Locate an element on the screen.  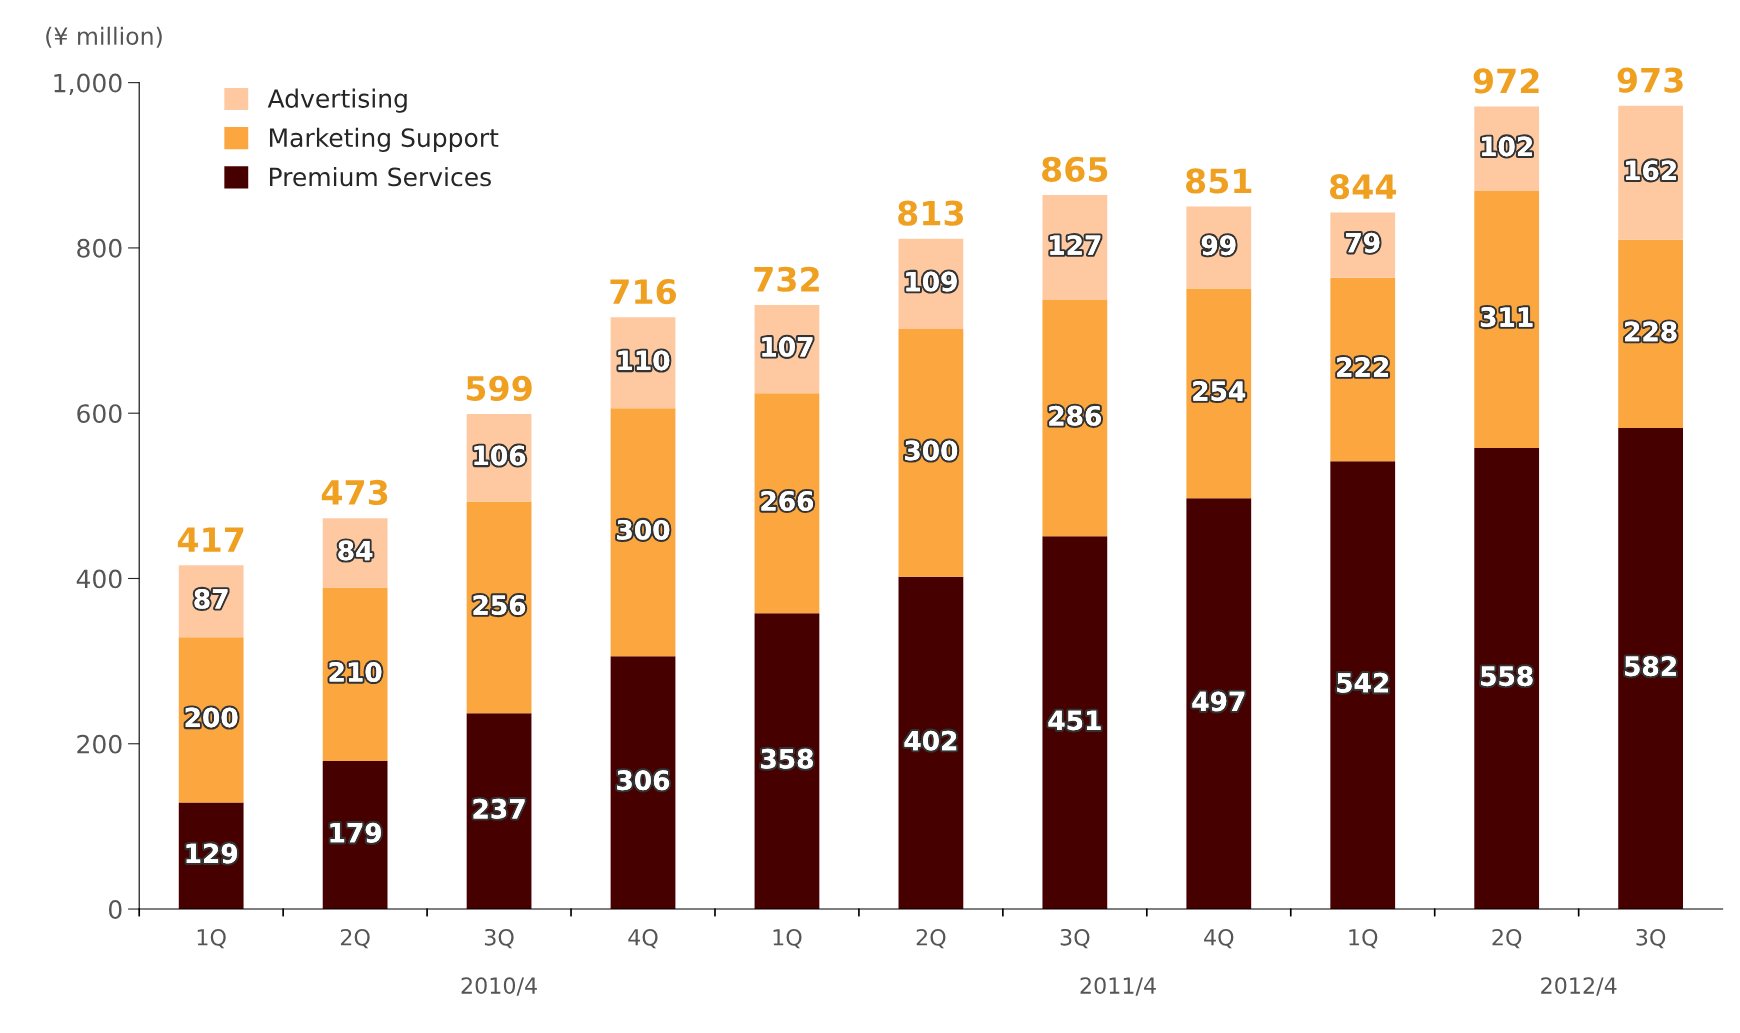
y-tick-label: 400 is located at coordinates (99, 579).